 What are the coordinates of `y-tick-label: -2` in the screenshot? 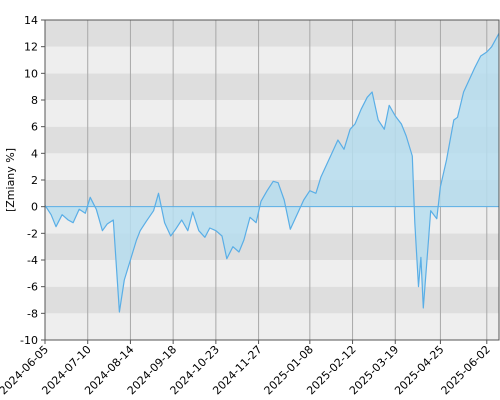 It's located at (32, 233).